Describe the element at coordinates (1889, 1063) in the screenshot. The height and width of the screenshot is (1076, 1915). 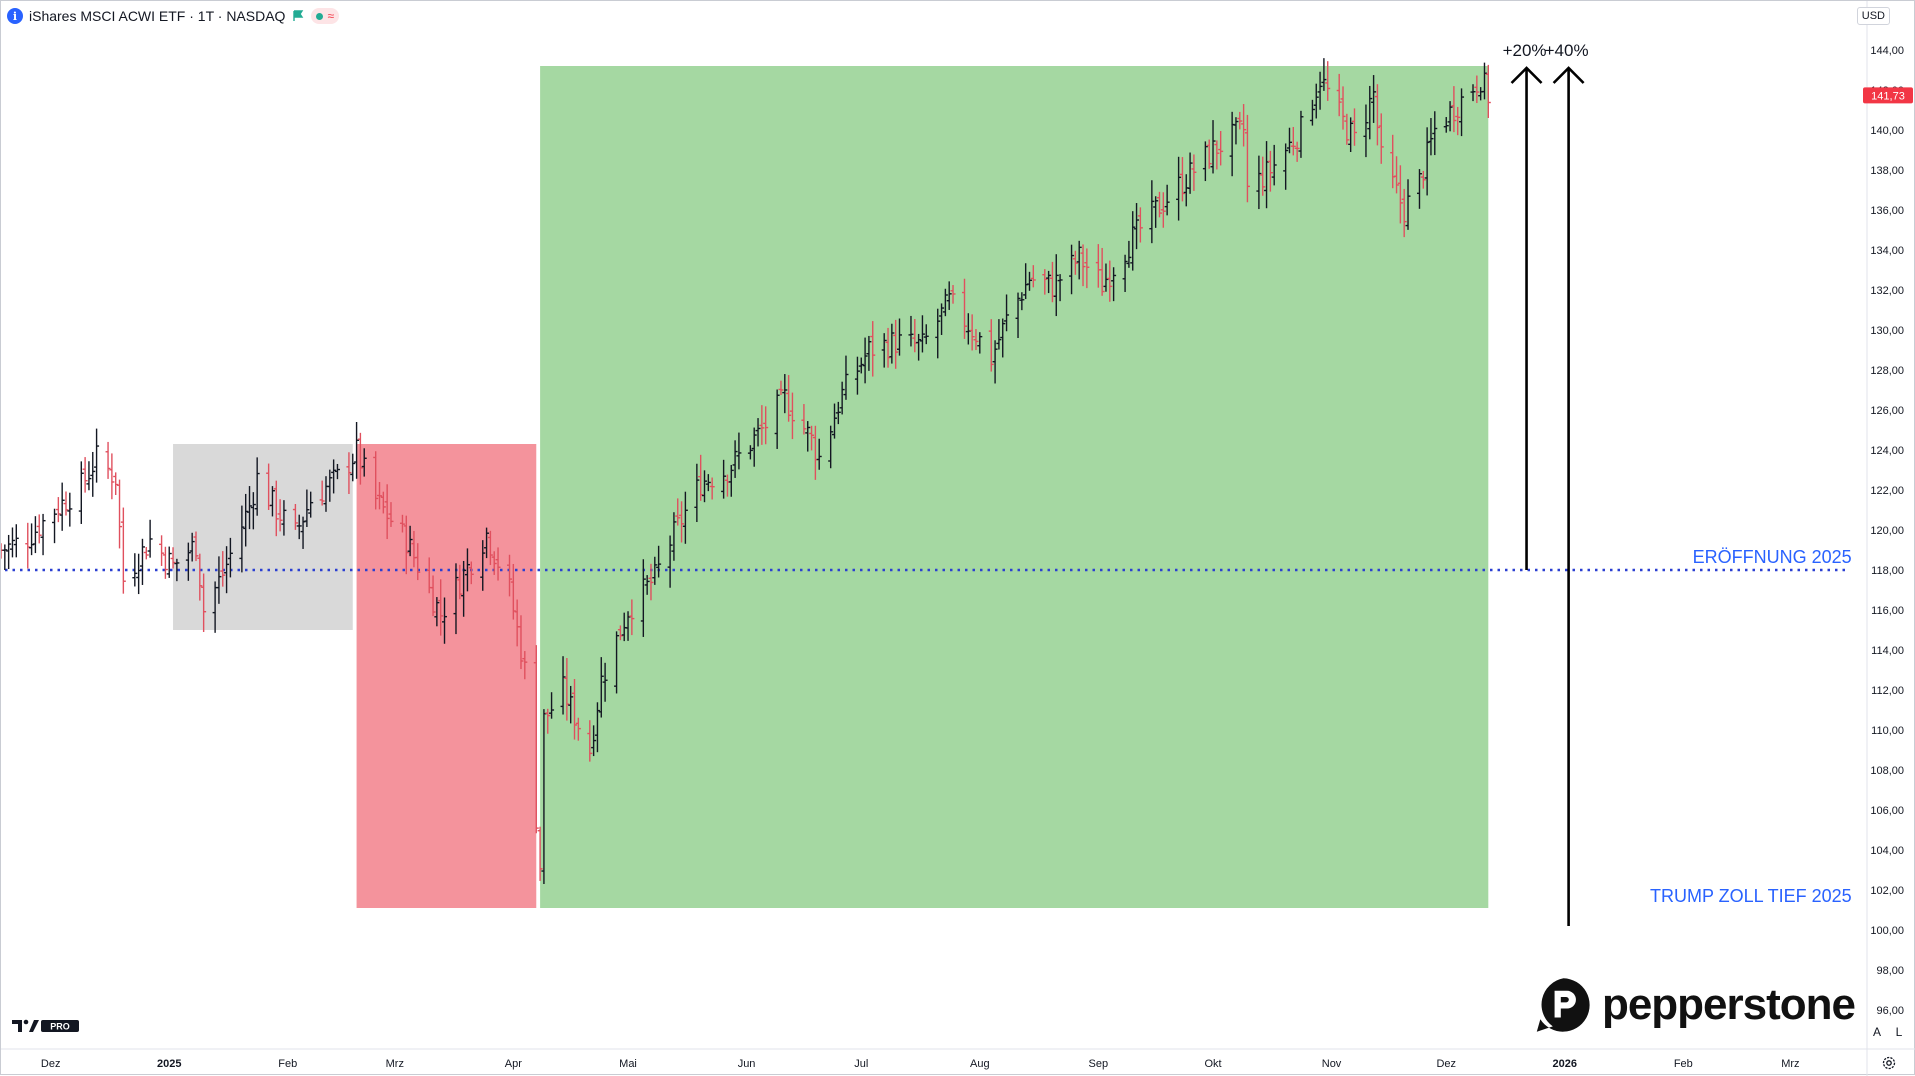
I see `gear-icon` at that location.